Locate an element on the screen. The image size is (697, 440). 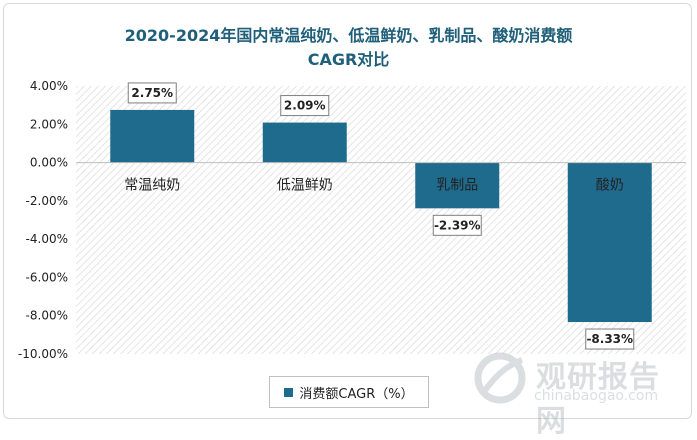
svg-text: 2.75% is located at coordinates (152, 93).